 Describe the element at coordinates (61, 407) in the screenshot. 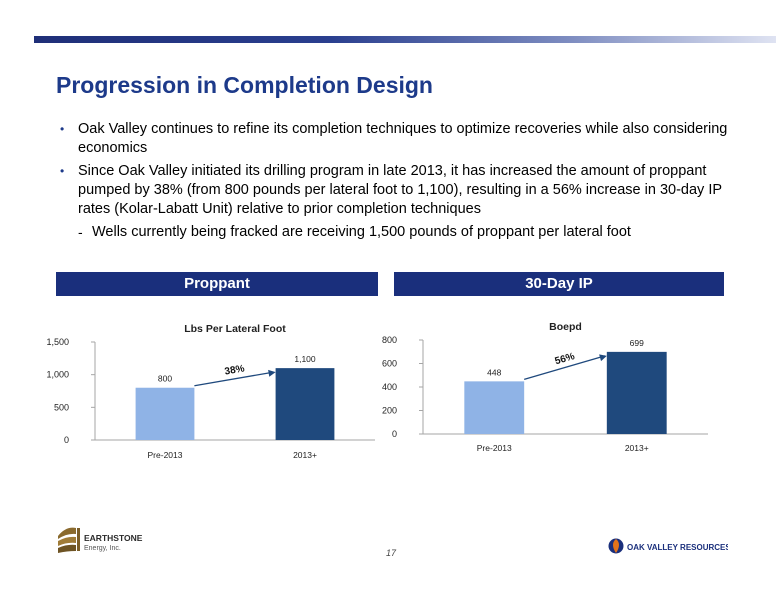

I see `y-tick-label: 500` at that location.